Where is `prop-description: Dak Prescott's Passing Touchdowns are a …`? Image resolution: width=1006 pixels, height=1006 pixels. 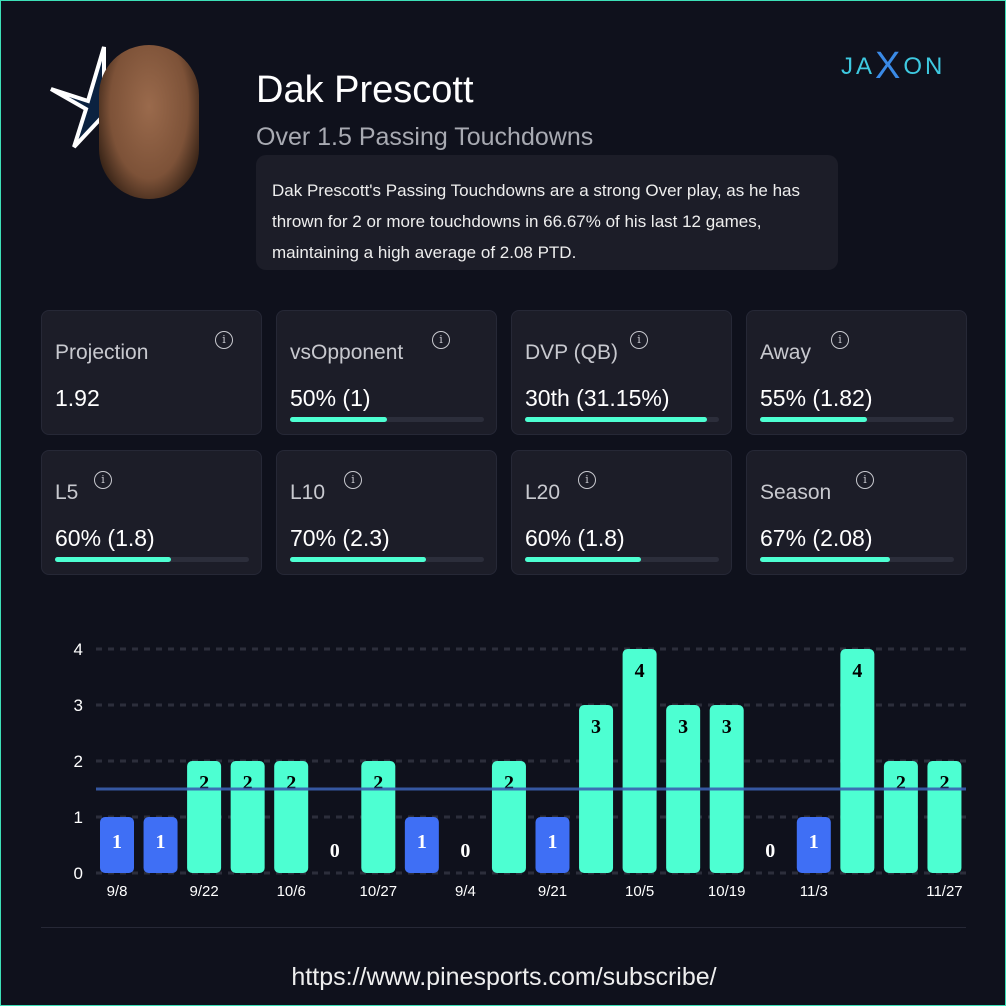
prop-description: Dak Prescott's Passing Touchdowns are a … is located at coordinates (547, 212).